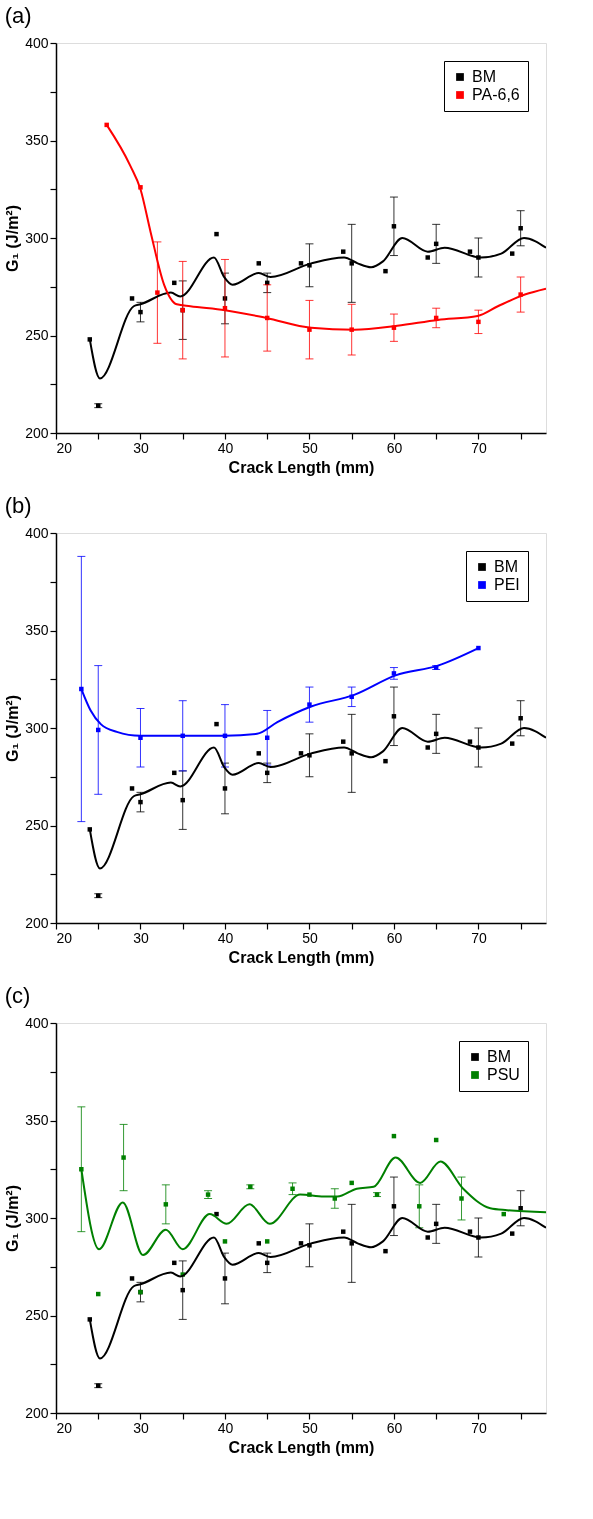 The height and width of the screenshot is (1519, 593). Describe the element at coordinates (503, 1074) in the screenshot. I see `legend-label: PSU` at that location.